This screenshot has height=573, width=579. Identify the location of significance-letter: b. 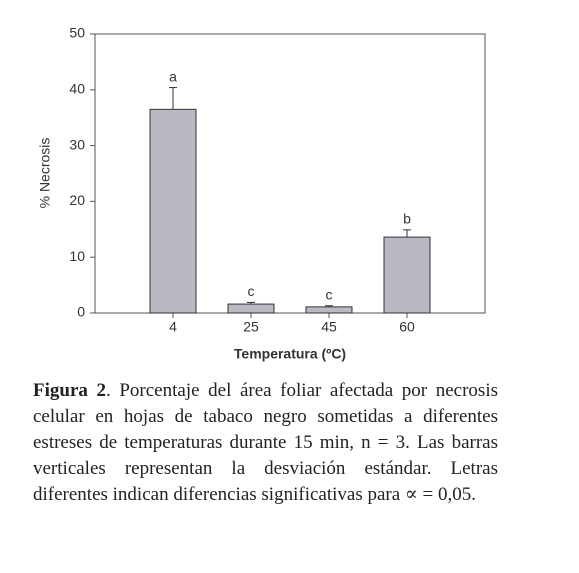
(407, 219).